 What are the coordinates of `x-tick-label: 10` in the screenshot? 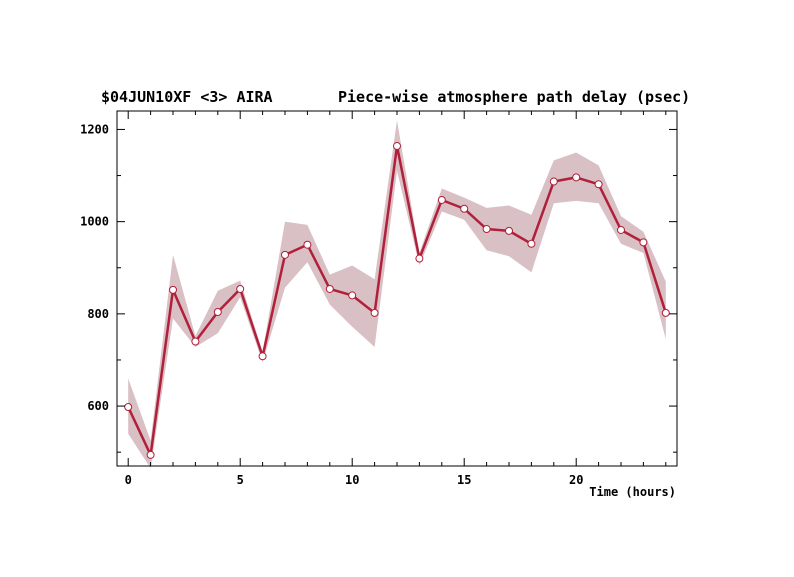 It's located at (352, 480).